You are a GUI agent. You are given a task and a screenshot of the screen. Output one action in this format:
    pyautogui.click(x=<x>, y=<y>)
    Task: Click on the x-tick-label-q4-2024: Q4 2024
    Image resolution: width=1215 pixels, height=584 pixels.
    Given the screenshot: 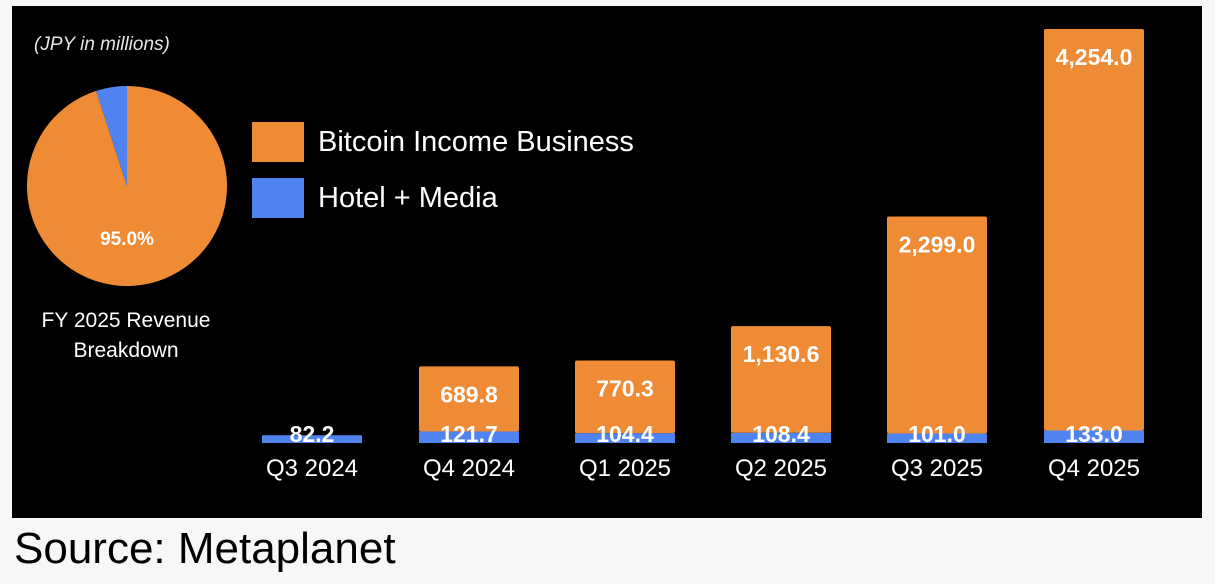 What is the action you would take?
    pyautogui.click(x=469, y=468)
    